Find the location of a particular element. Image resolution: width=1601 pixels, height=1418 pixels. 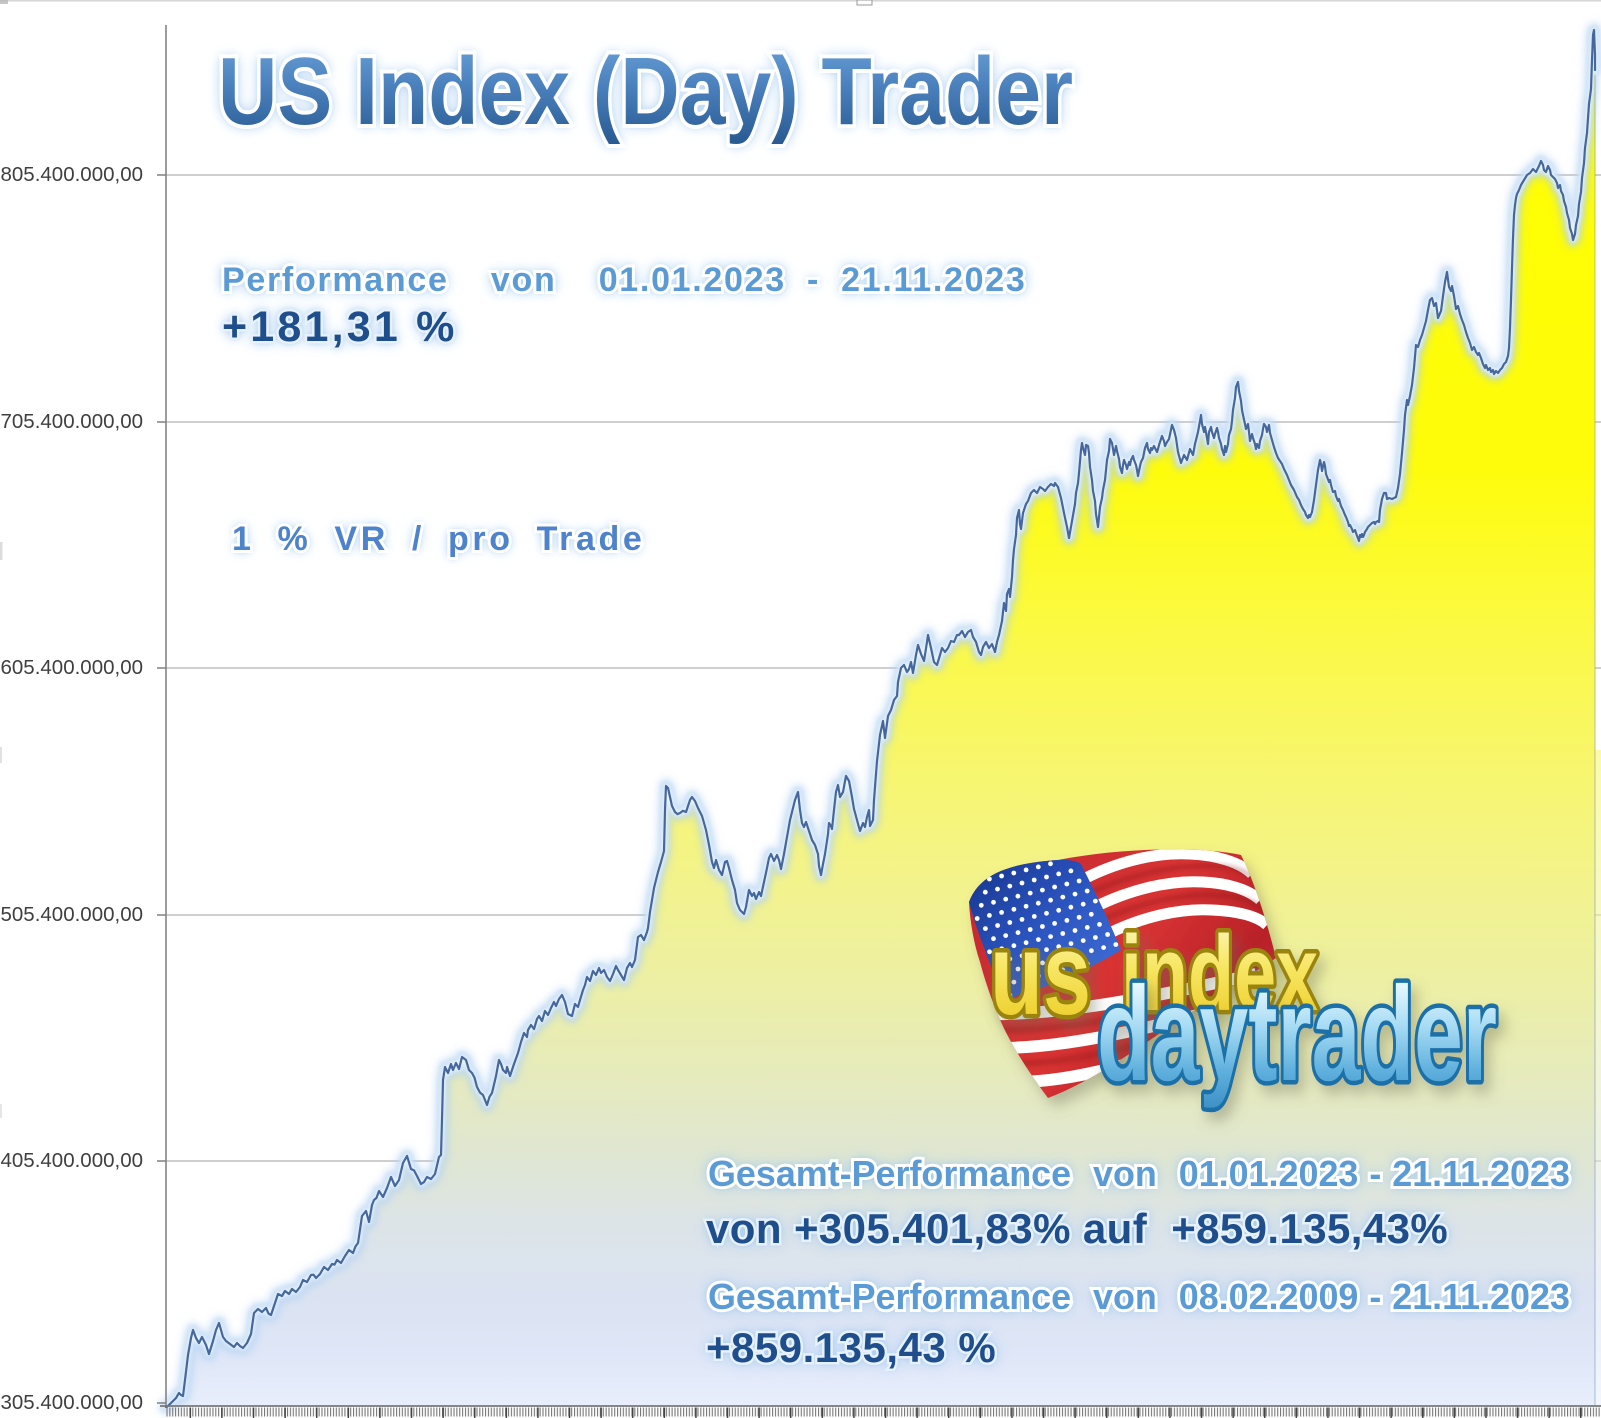

svg-text: index is located at coordinates (1219, 973).